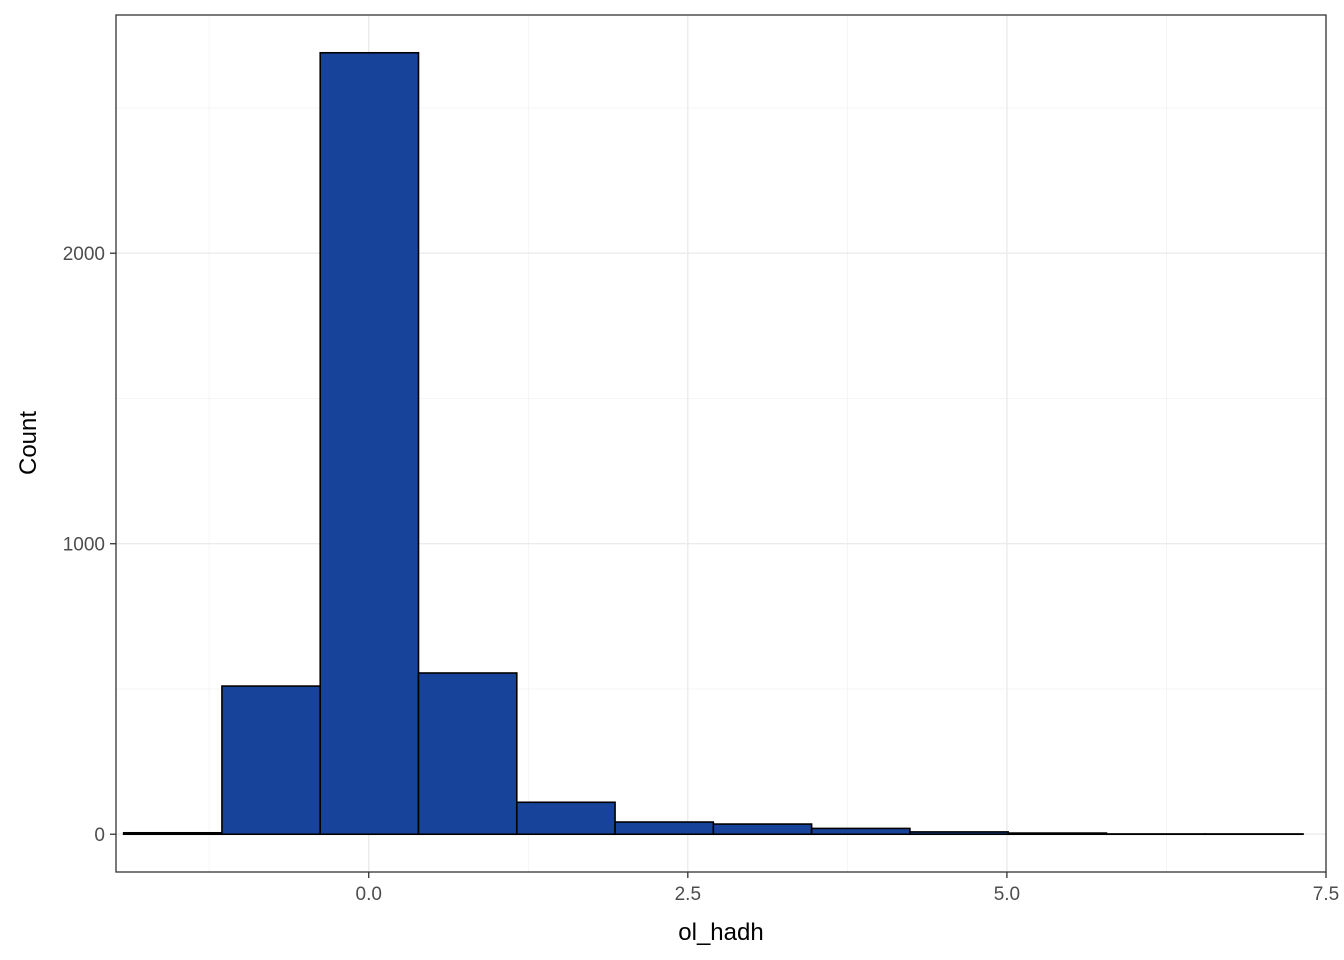 The height and width of the screenshot is (960, 1344). Describe the element at coordinates (1007, 894) in the screenshot. I see `x-tick-label: 5.0` at that location.